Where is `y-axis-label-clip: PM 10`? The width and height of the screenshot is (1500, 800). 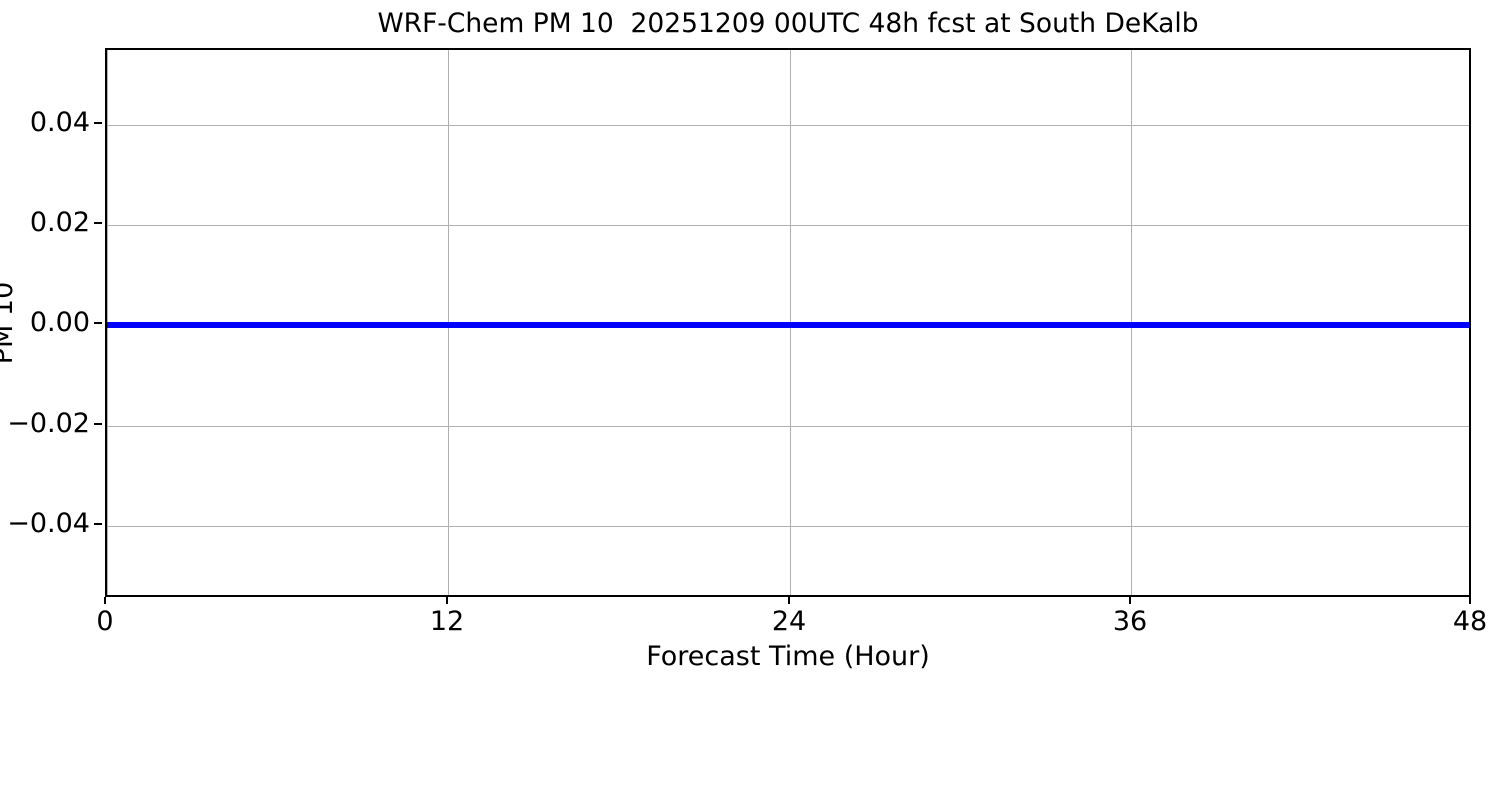 y-axis-label-clip: PM 10 is located at coordinates (10, 322).